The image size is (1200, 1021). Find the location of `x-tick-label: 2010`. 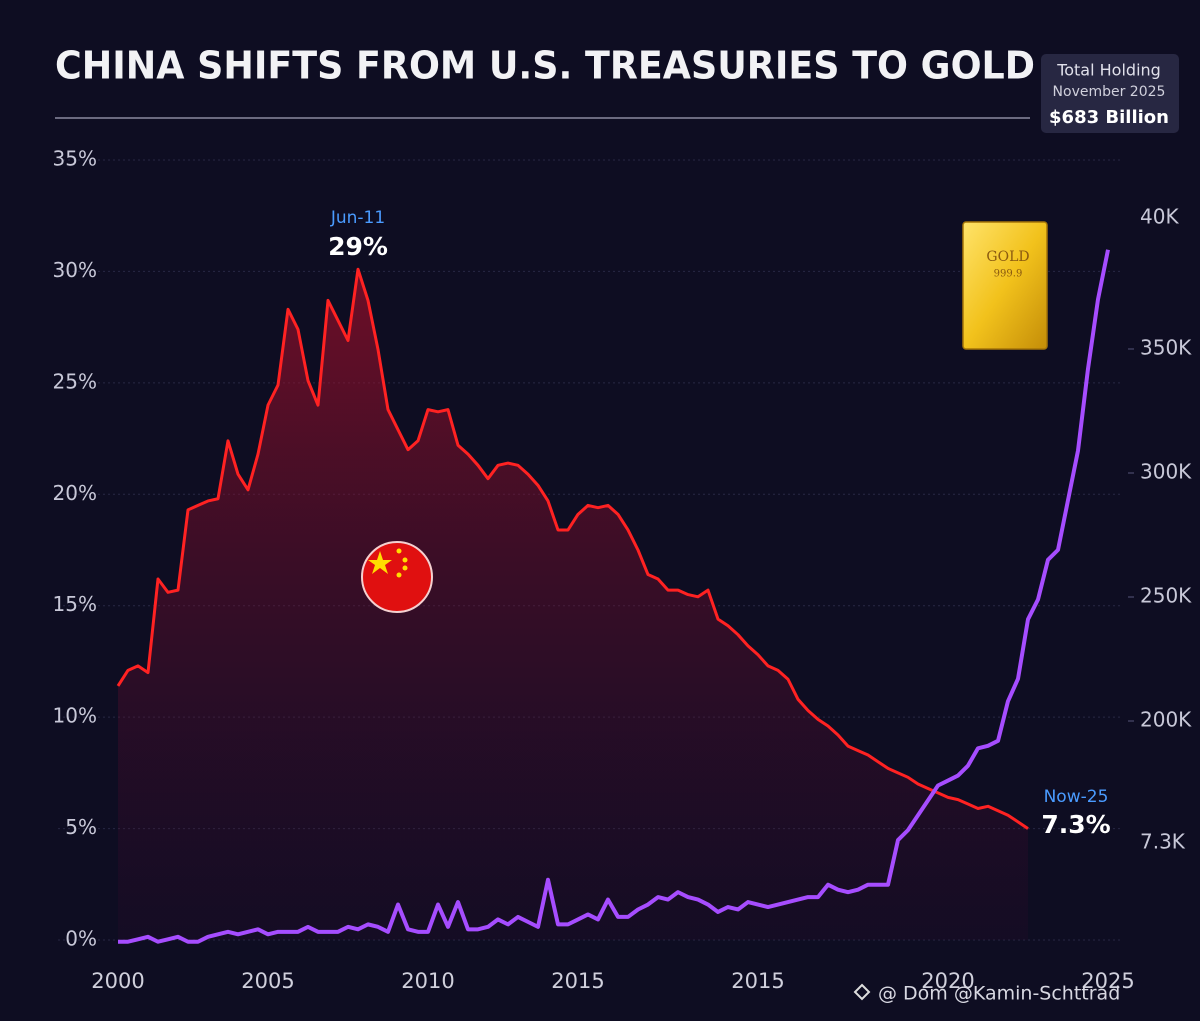

x-tick-label: 2010 is located at coordinates (427, 981).